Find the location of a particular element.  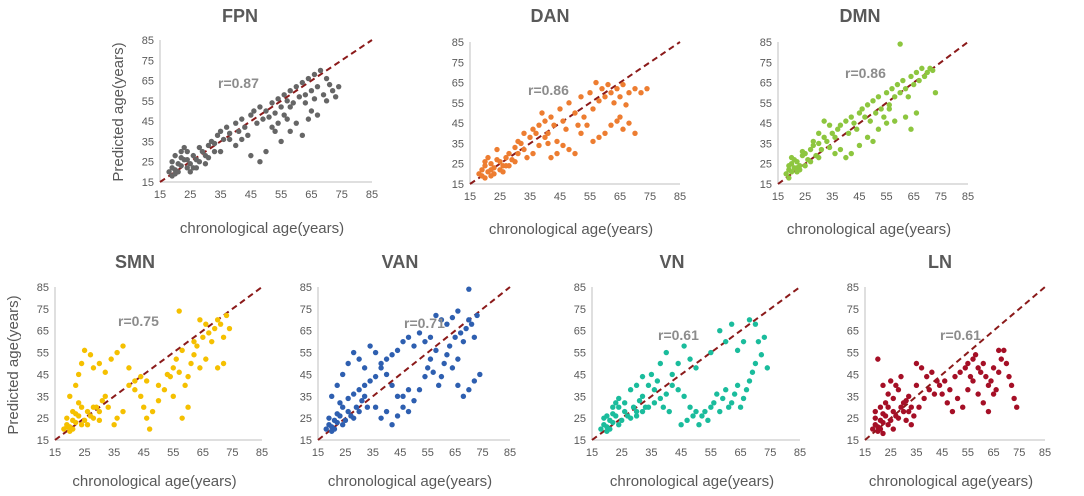

x-tick-label: 85 is located at coordinates (968, 197).